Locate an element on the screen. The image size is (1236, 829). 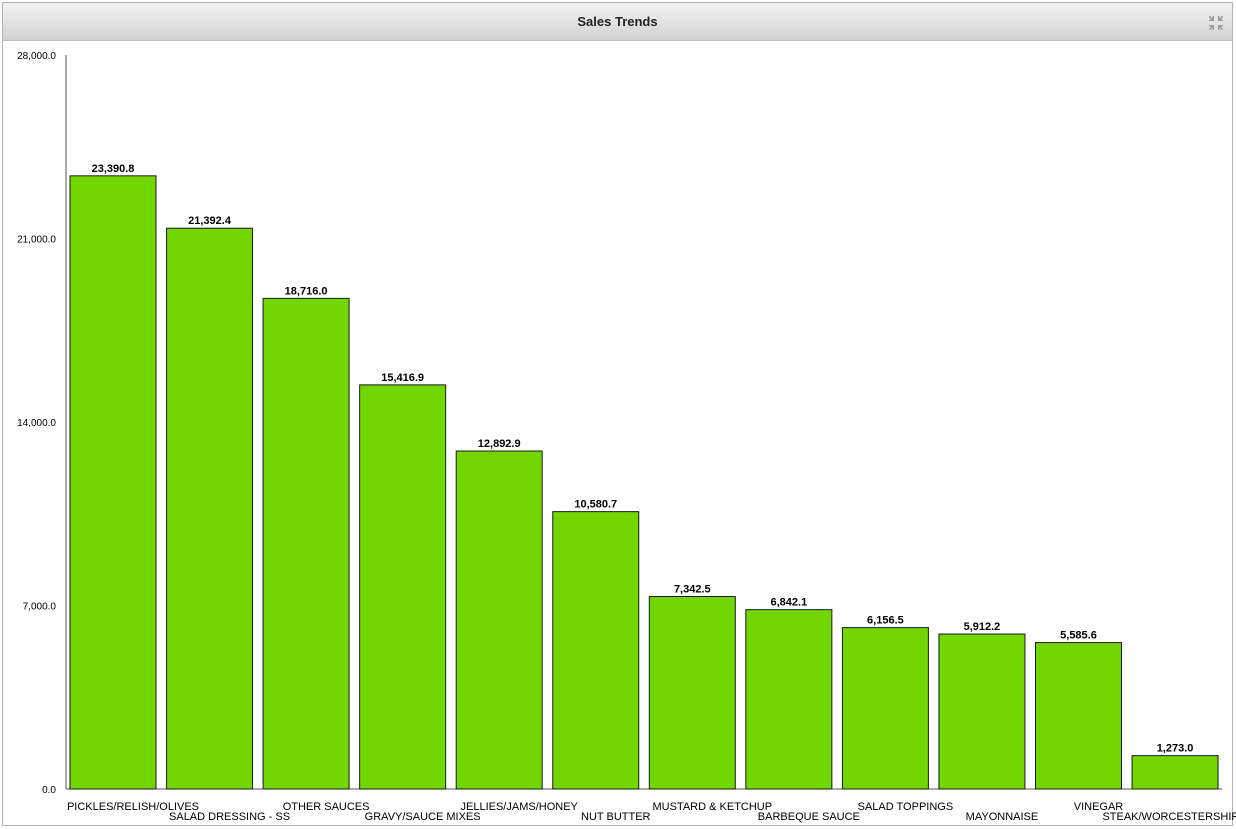
x-tick-label: SALAD TOPPINGS is located at coordinates (906, 807).